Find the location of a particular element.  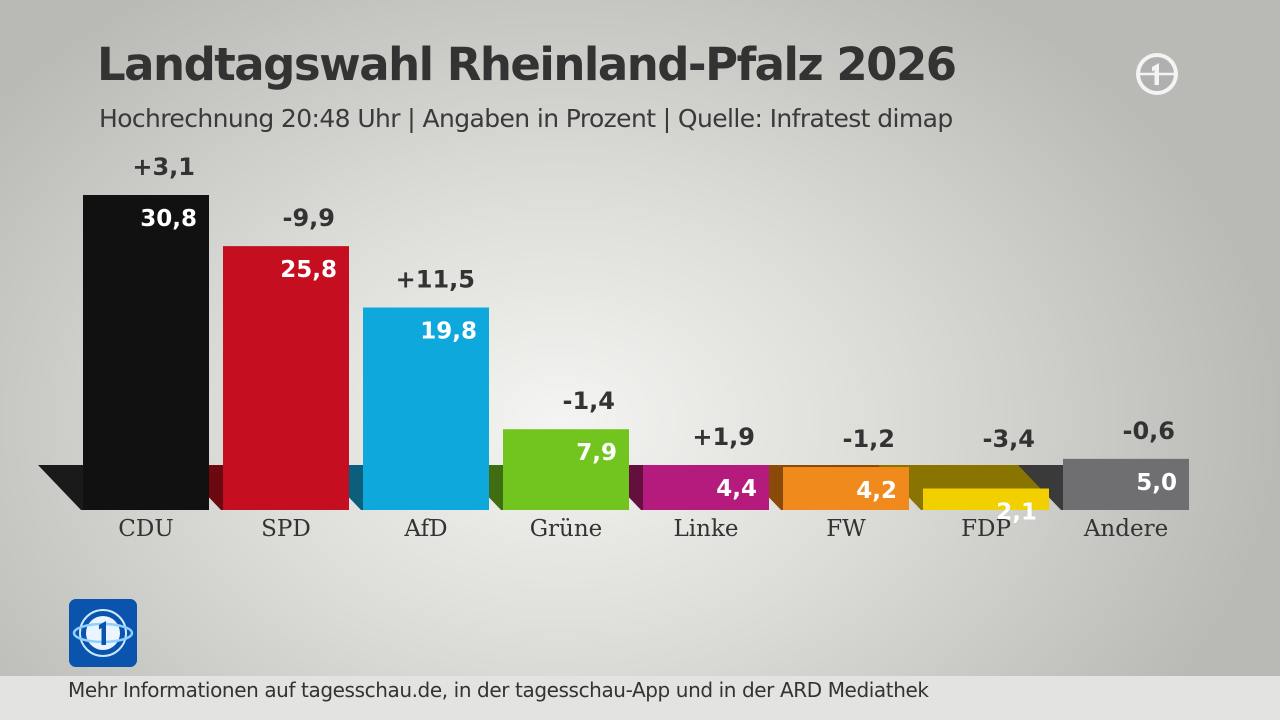

bar-change-label: -0,6 is located at coordinates (1149, 431).